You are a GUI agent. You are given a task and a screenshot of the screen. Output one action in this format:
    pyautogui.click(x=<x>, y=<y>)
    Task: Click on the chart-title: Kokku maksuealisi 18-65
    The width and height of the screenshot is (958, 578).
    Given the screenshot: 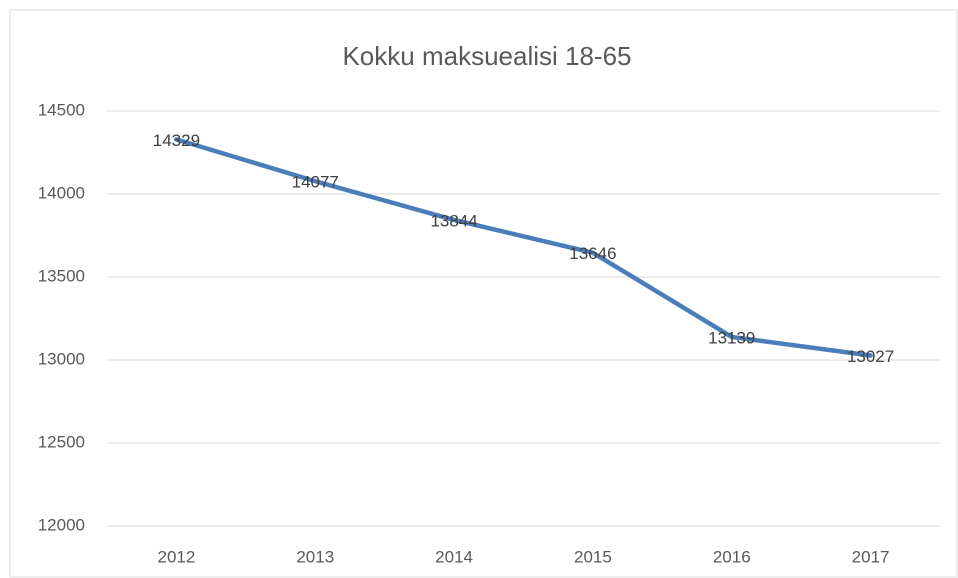 What is the action you would take?
    pyautogui.click(x=486, y=56)
    